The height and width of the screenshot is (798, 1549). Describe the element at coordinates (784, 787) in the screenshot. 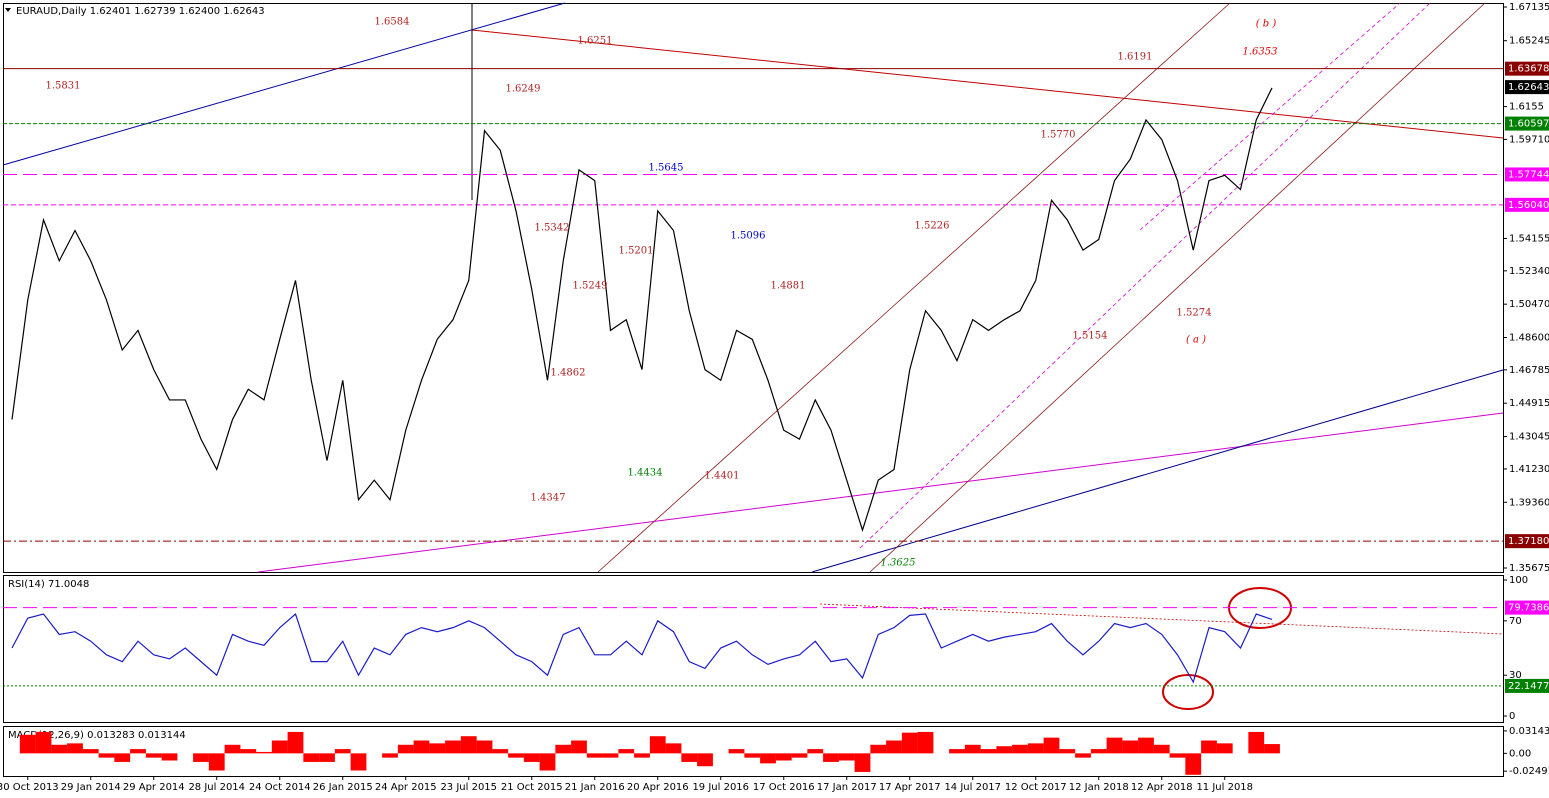

I see `x-tick-label: 17 Oct 2016` at that location.